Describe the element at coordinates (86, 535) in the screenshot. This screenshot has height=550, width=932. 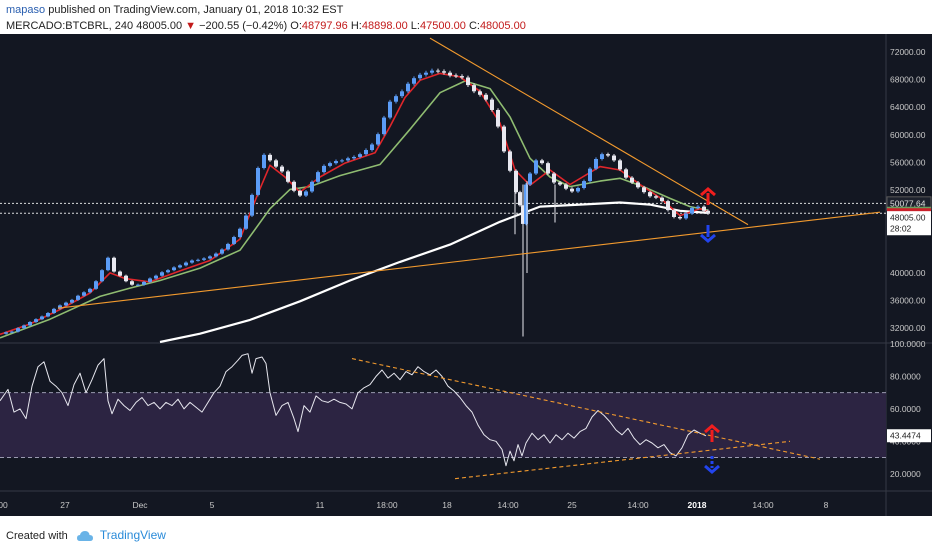
I see `created-with: Created with TradingView` at that location.